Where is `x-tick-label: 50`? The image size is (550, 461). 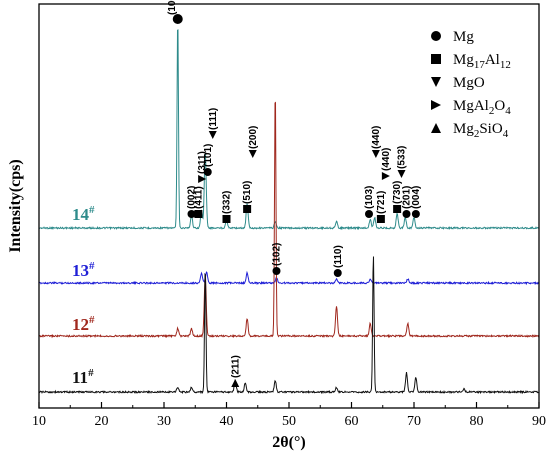
x-tick-label: 50 is located at coordinates (289, 421).